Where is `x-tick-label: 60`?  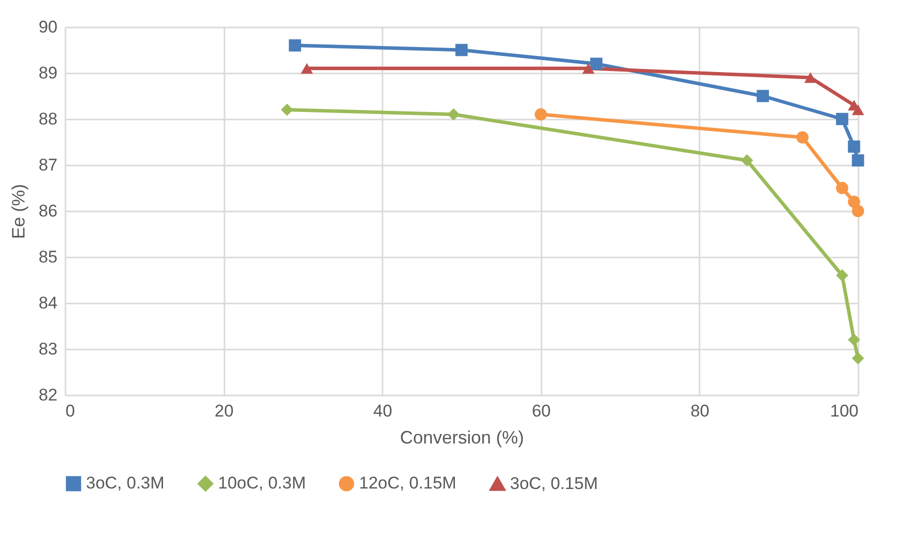
x-tick-label: 60 is located at coordinates (541, 411).